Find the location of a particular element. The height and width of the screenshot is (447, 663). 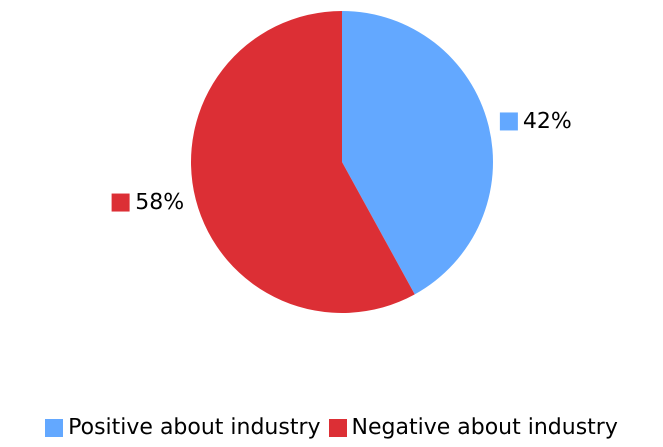

data-label: 58% is located at coordinates (159, 203).